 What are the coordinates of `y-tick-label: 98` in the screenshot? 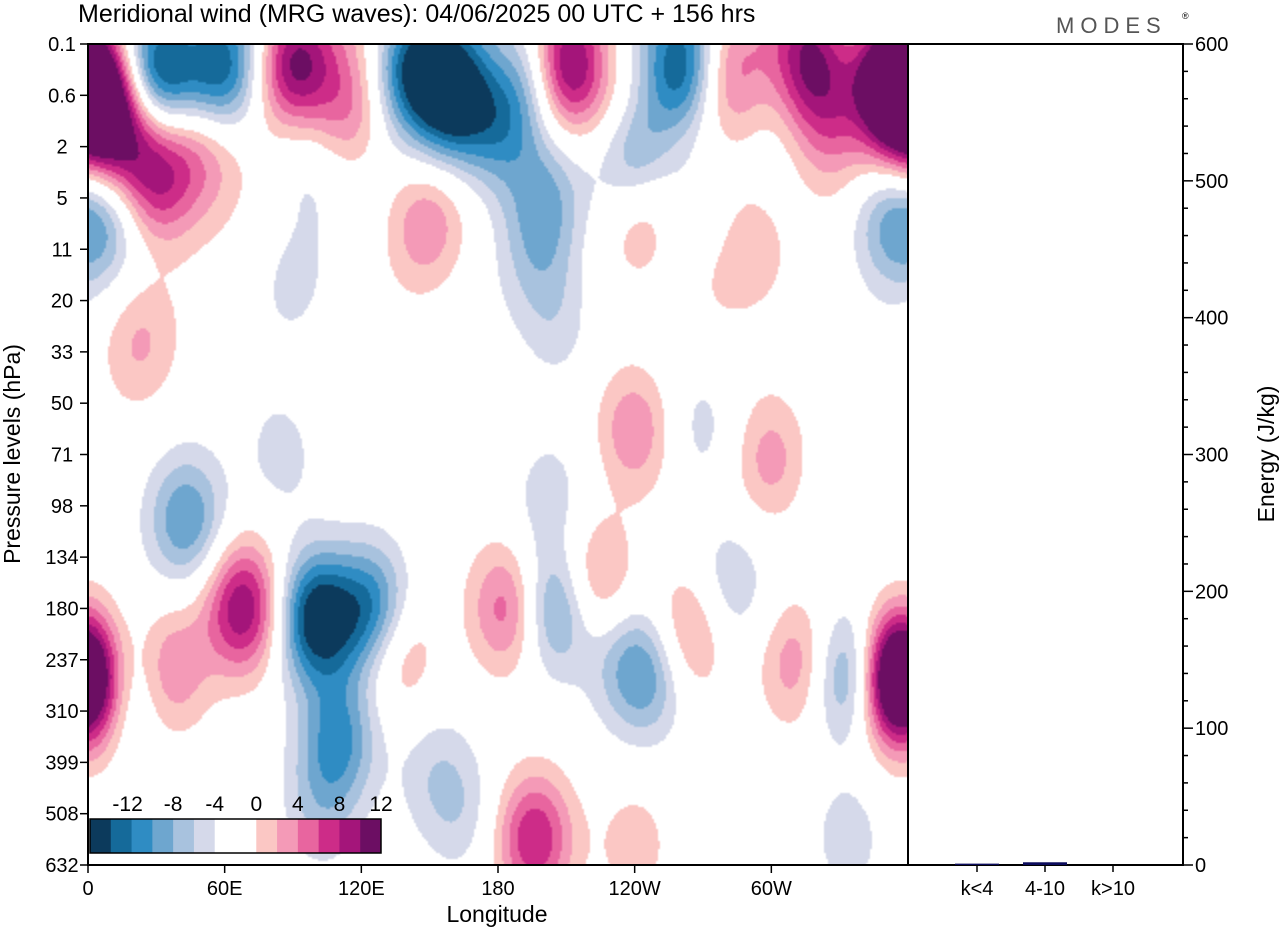 It's located at (62, 507).